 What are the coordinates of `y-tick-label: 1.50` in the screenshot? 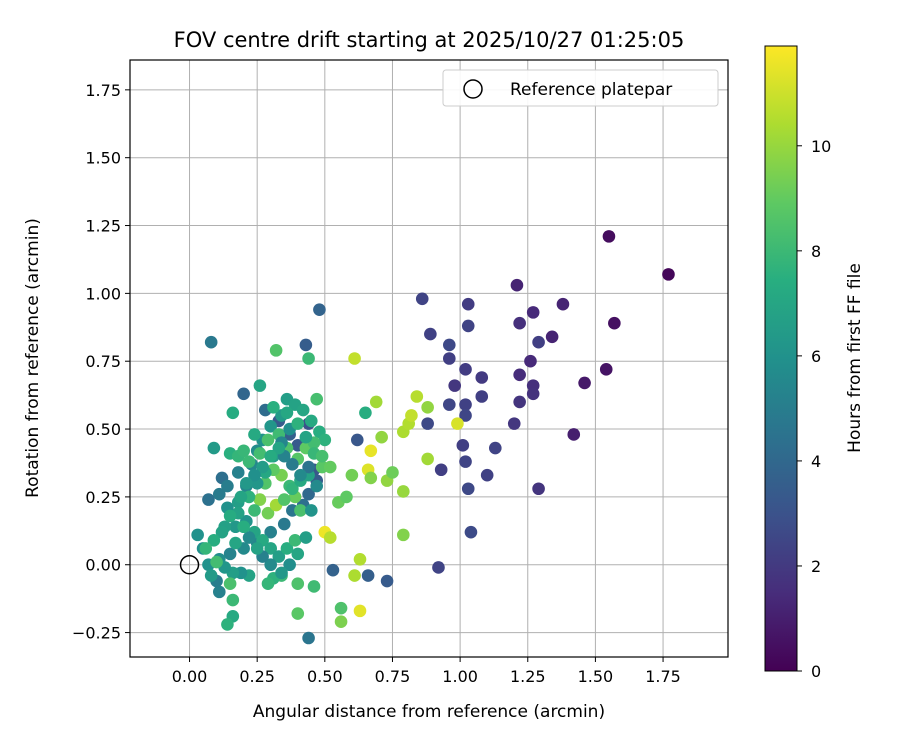 It's located at (103, 158).